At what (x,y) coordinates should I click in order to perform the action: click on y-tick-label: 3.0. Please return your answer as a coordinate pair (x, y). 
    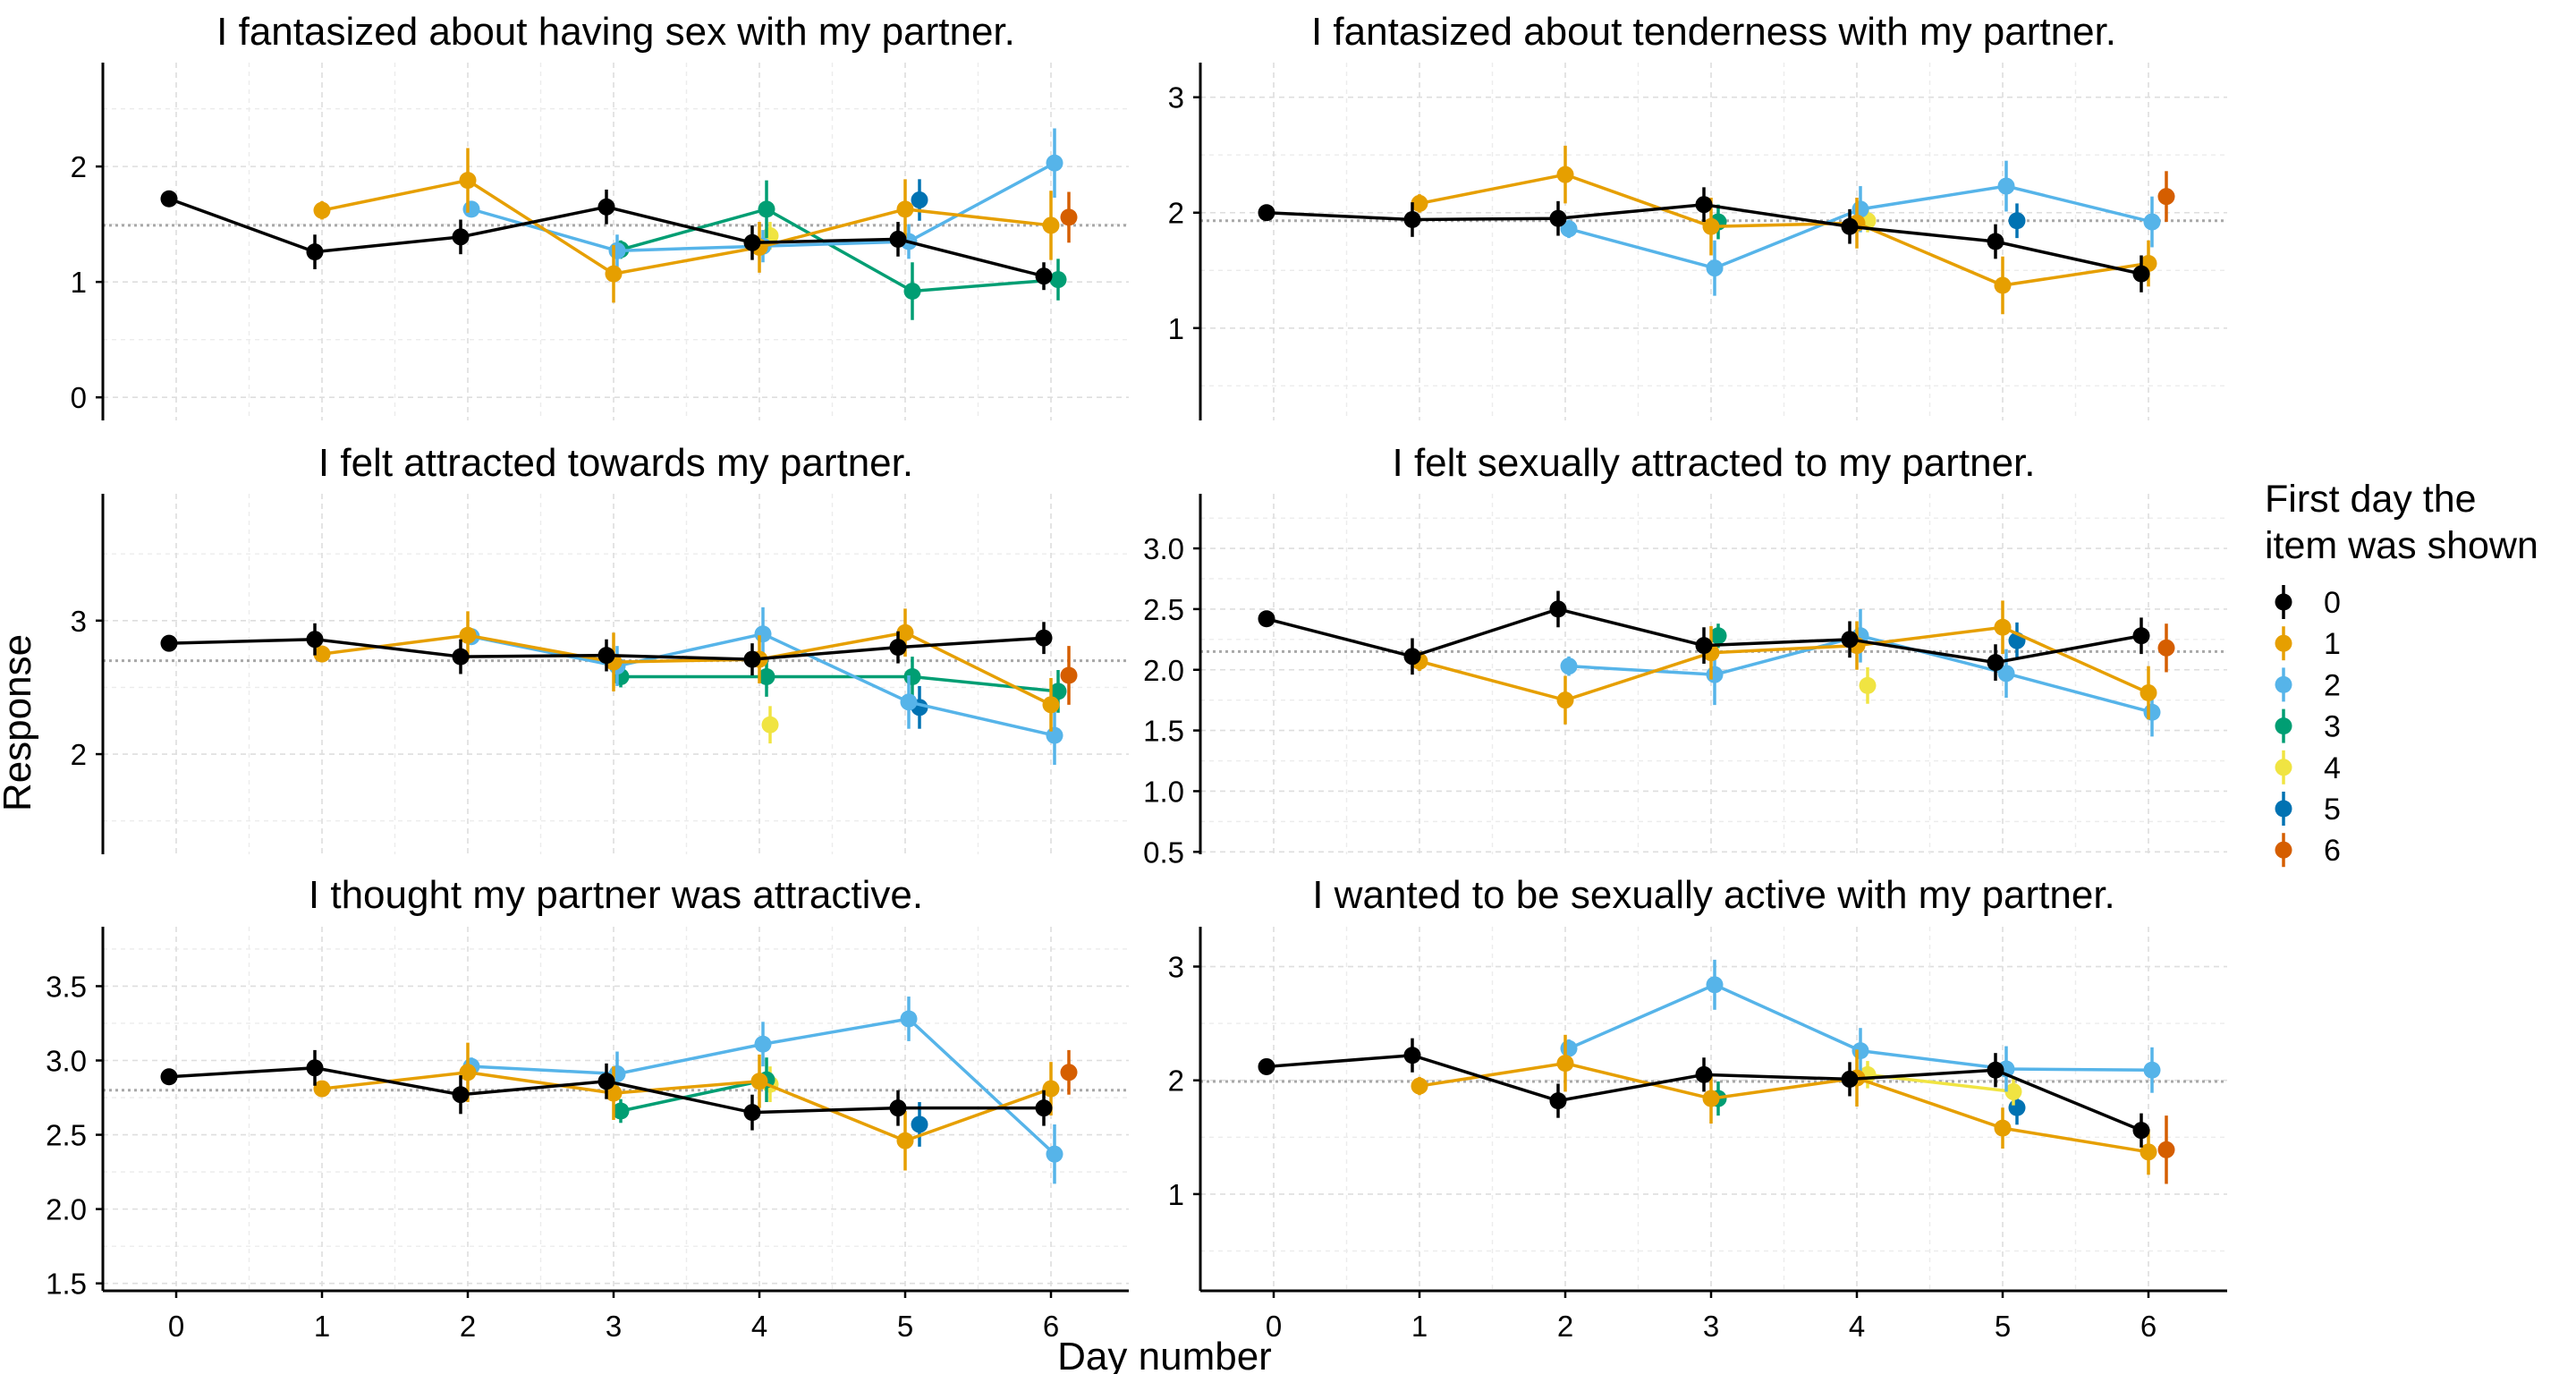
    Looking at the image, I should click on (1163, 548).